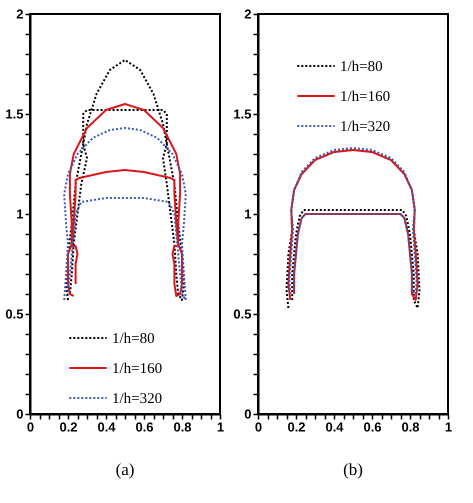 This screenshot has width=473, height=503. What do you see at coordinates (353, 469) in the screenshot?
I see `text: (b)` at bounding box center [353, 469].